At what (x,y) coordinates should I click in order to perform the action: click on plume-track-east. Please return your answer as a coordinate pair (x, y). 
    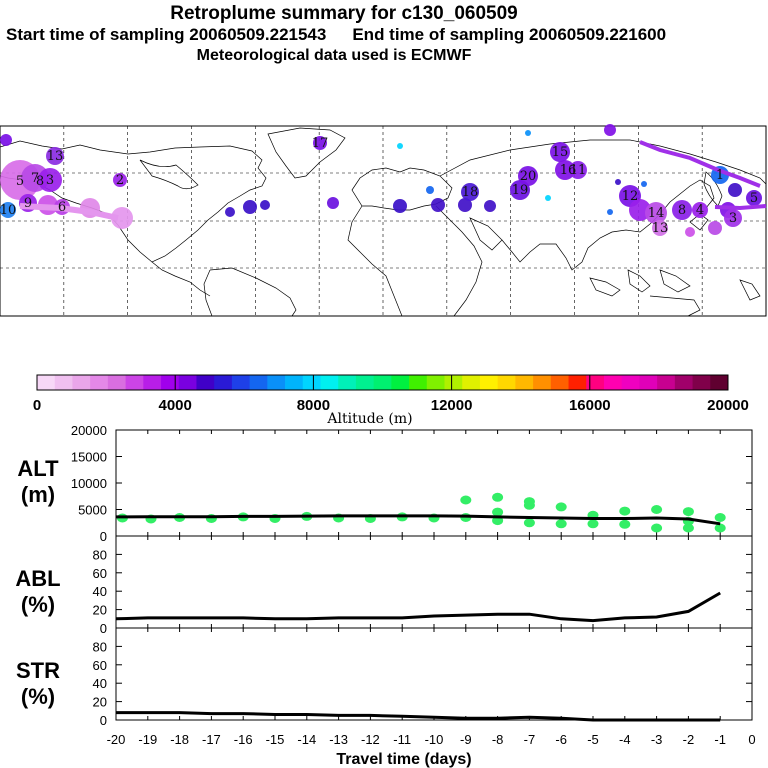
    Looking at the image, I should click on (740, 207).